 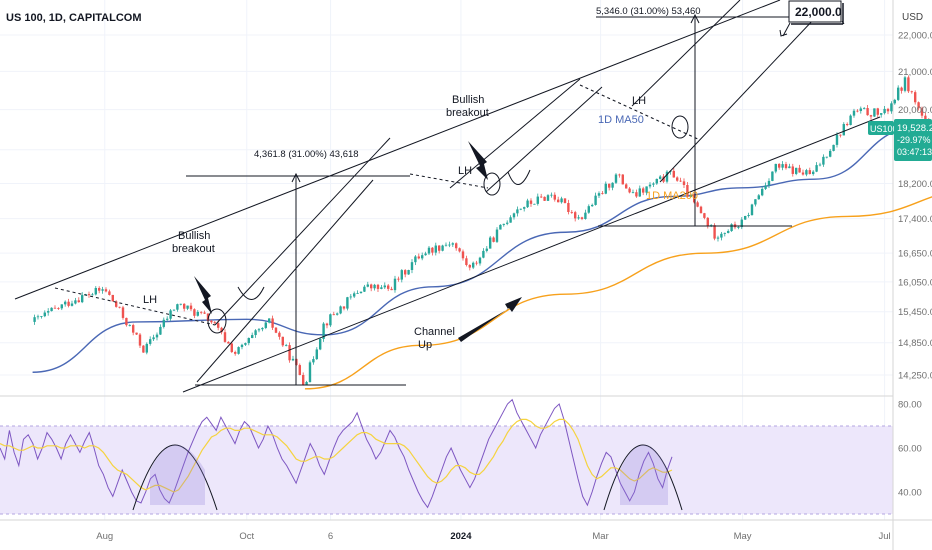 What do you see at coordinates (910, 449) in the screenshot?
I see `rsi-axis: 80.00 60.00 40.00` at bounding box center [910, 449].